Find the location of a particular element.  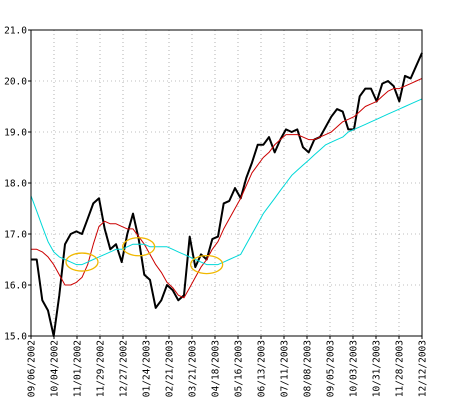

y-tick-label: 18.0 is located at coordinates (15, 184).